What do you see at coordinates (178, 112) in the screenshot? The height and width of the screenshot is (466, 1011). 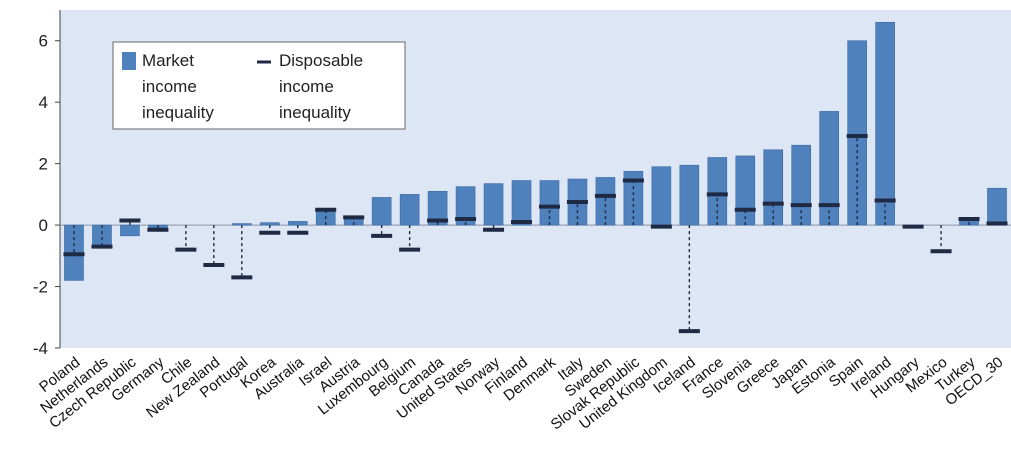 I see `legend-market-line-3: inequality` at bounding box center [178, 112].